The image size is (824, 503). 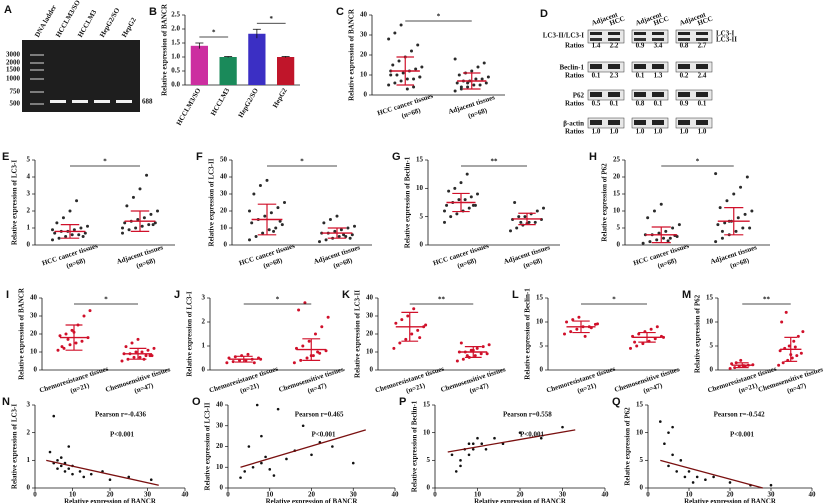 What do you see at coordinates (175, 71) in the screenshot?
I see `y-tick-label: 0.5` at bounding box center [175, 71].